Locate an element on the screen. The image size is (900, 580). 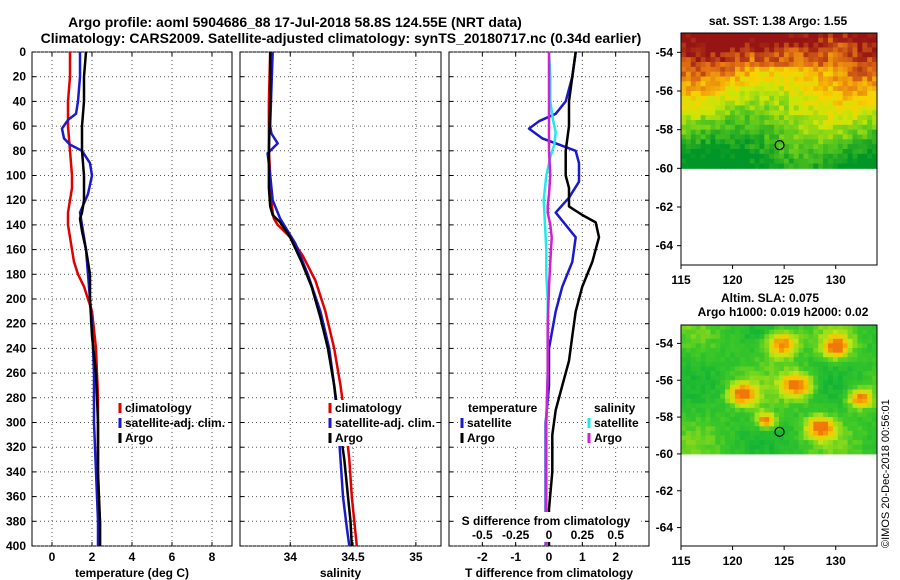
legend-label: Argo is located at coordinates (139, 438).